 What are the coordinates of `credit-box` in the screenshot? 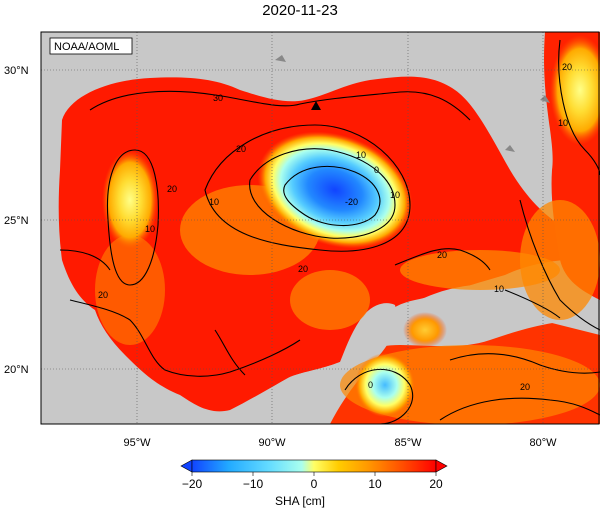 It's located at (91, 46).